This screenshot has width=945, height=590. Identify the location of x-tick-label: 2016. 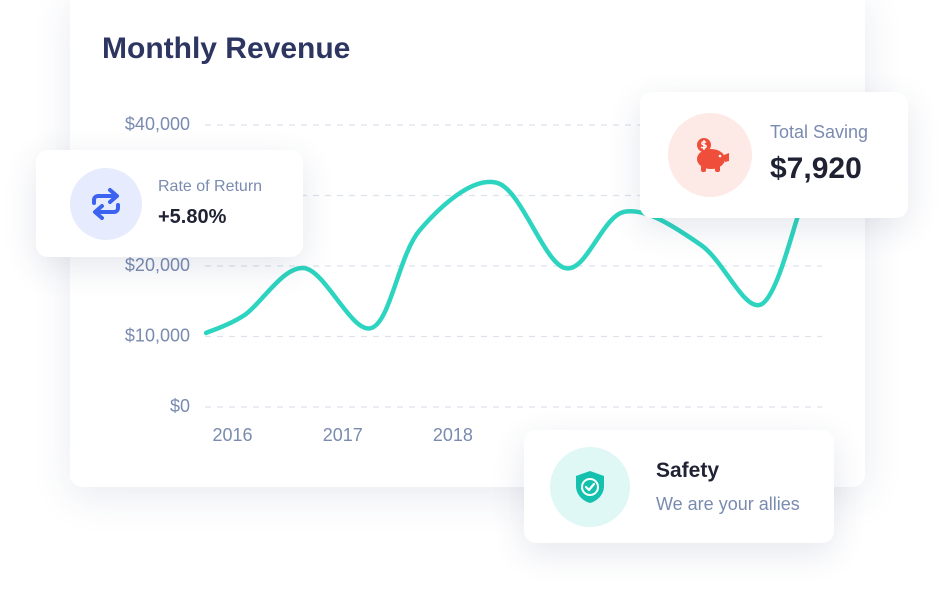
(233, 435).